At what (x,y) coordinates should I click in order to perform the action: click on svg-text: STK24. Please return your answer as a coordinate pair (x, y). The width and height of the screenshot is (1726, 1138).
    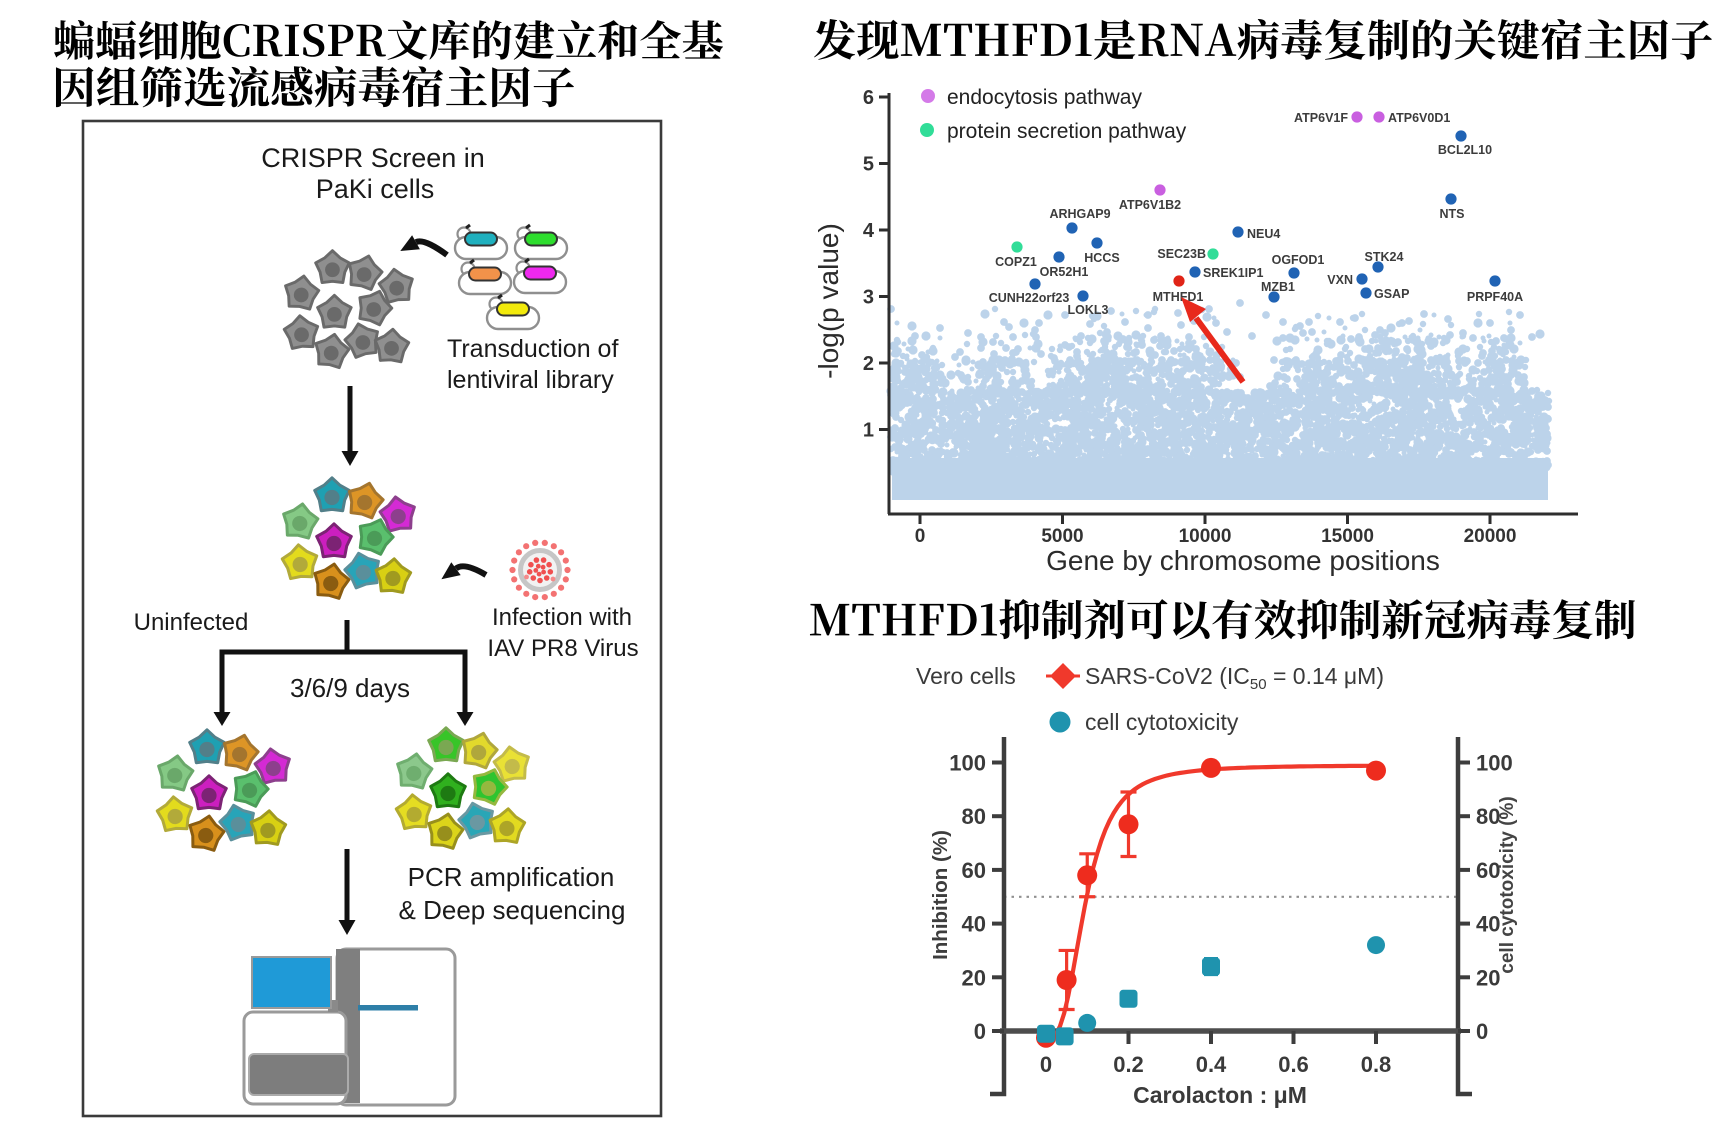
    Looking at the image, I should click on (1384, 257).